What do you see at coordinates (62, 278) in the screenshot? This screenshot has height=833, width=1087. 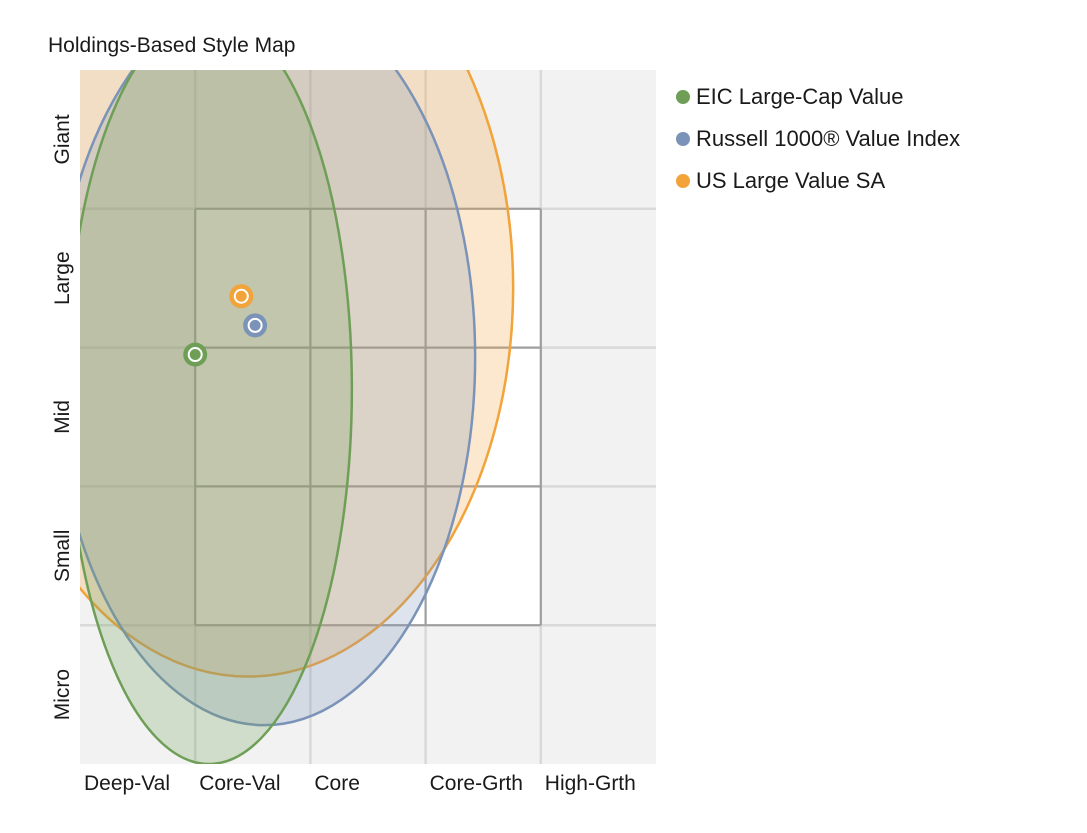 I see `y-tick-label: Large` at bounding box center [62, 278].